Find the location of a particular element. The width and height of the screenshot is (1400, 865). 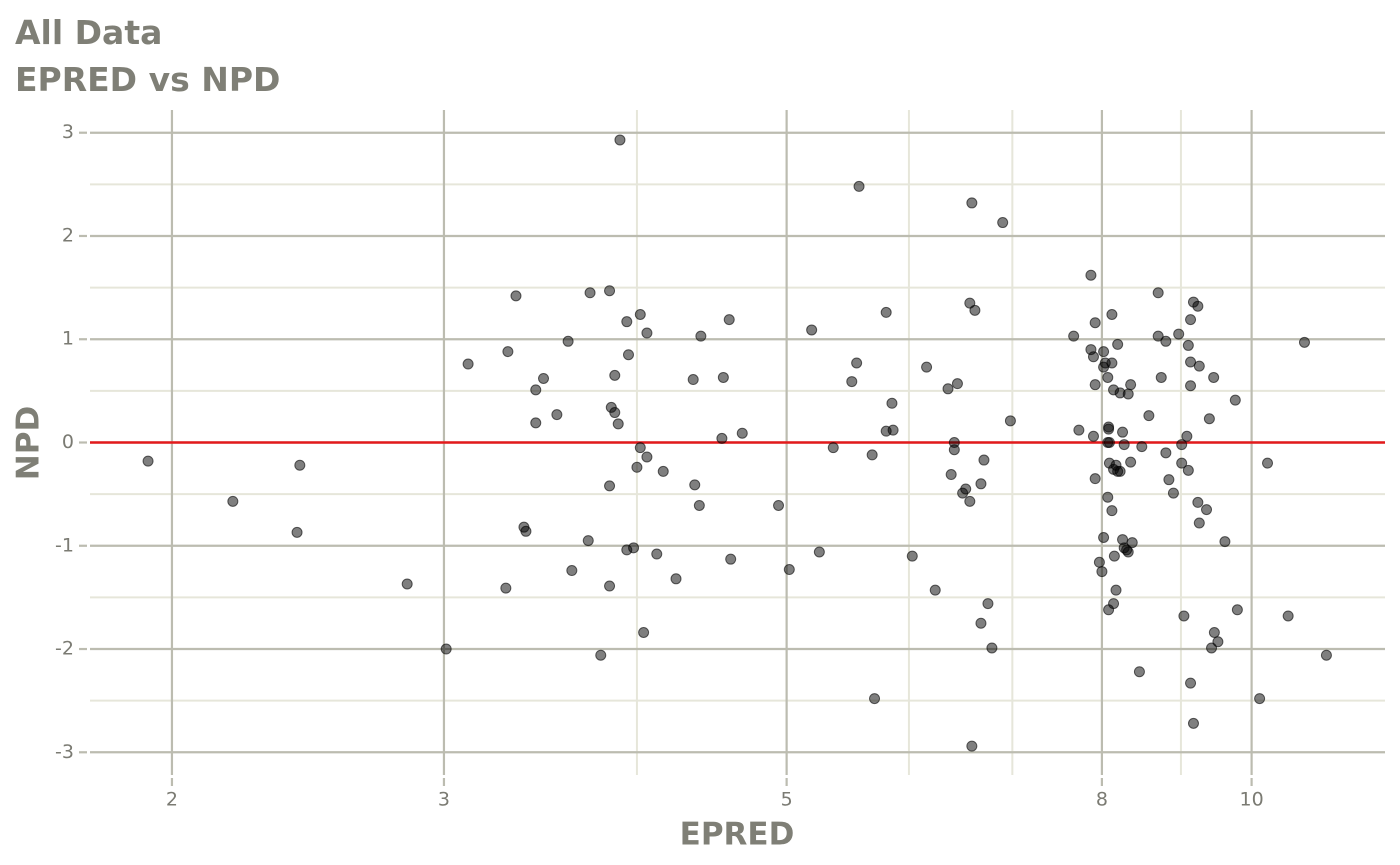

x-axis-title: EPRED is located at coordinates (737, 835).